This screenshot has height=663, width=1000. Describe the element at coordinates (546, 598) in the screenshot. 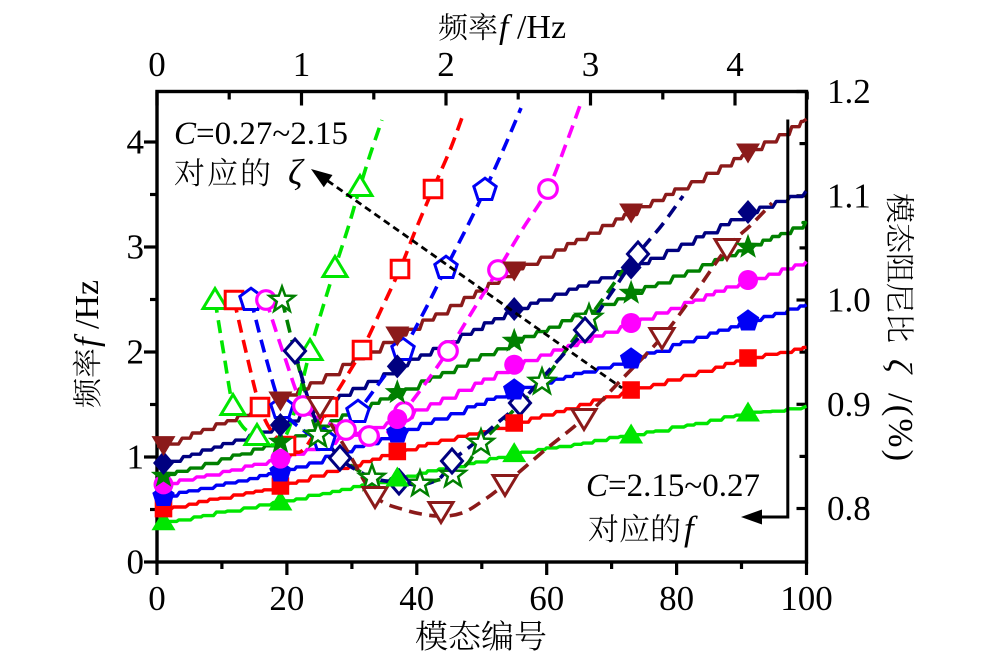

I see `svg-text: 60` at that location.